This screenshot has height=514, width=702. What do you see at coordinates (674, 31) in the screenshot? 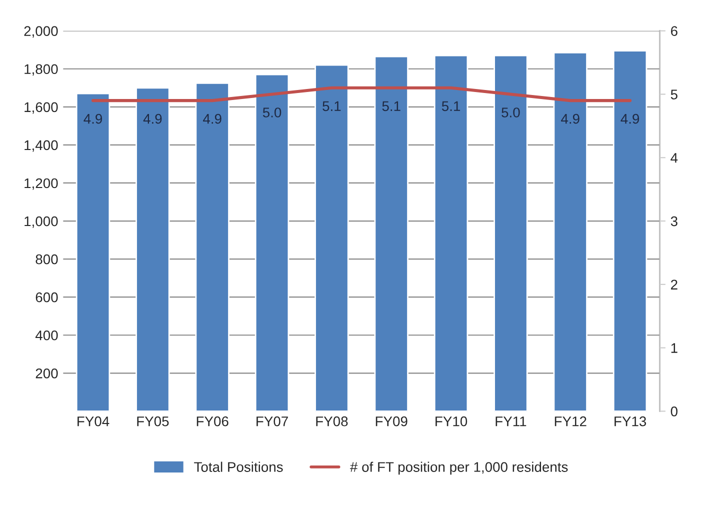
I see `y2-tick-label: 6` at bounding box center [674, 31].